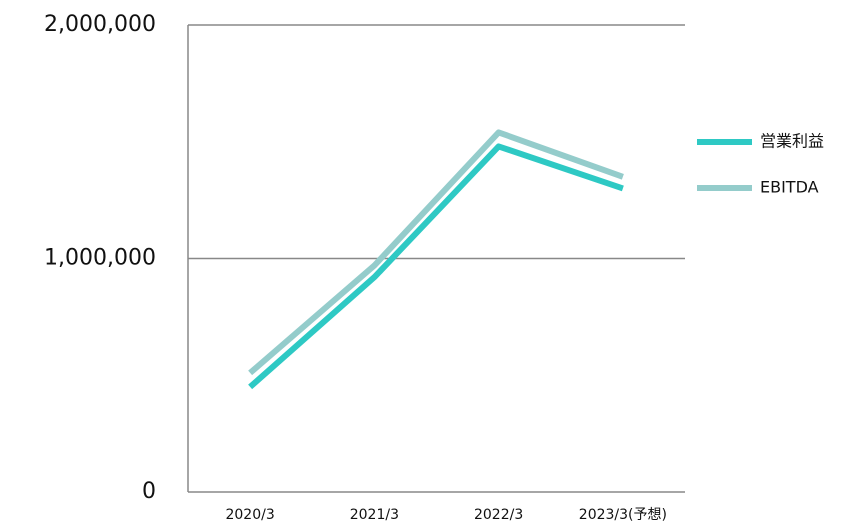  I want to click on y-tick-label: 1,000,000, so click(100, 258).